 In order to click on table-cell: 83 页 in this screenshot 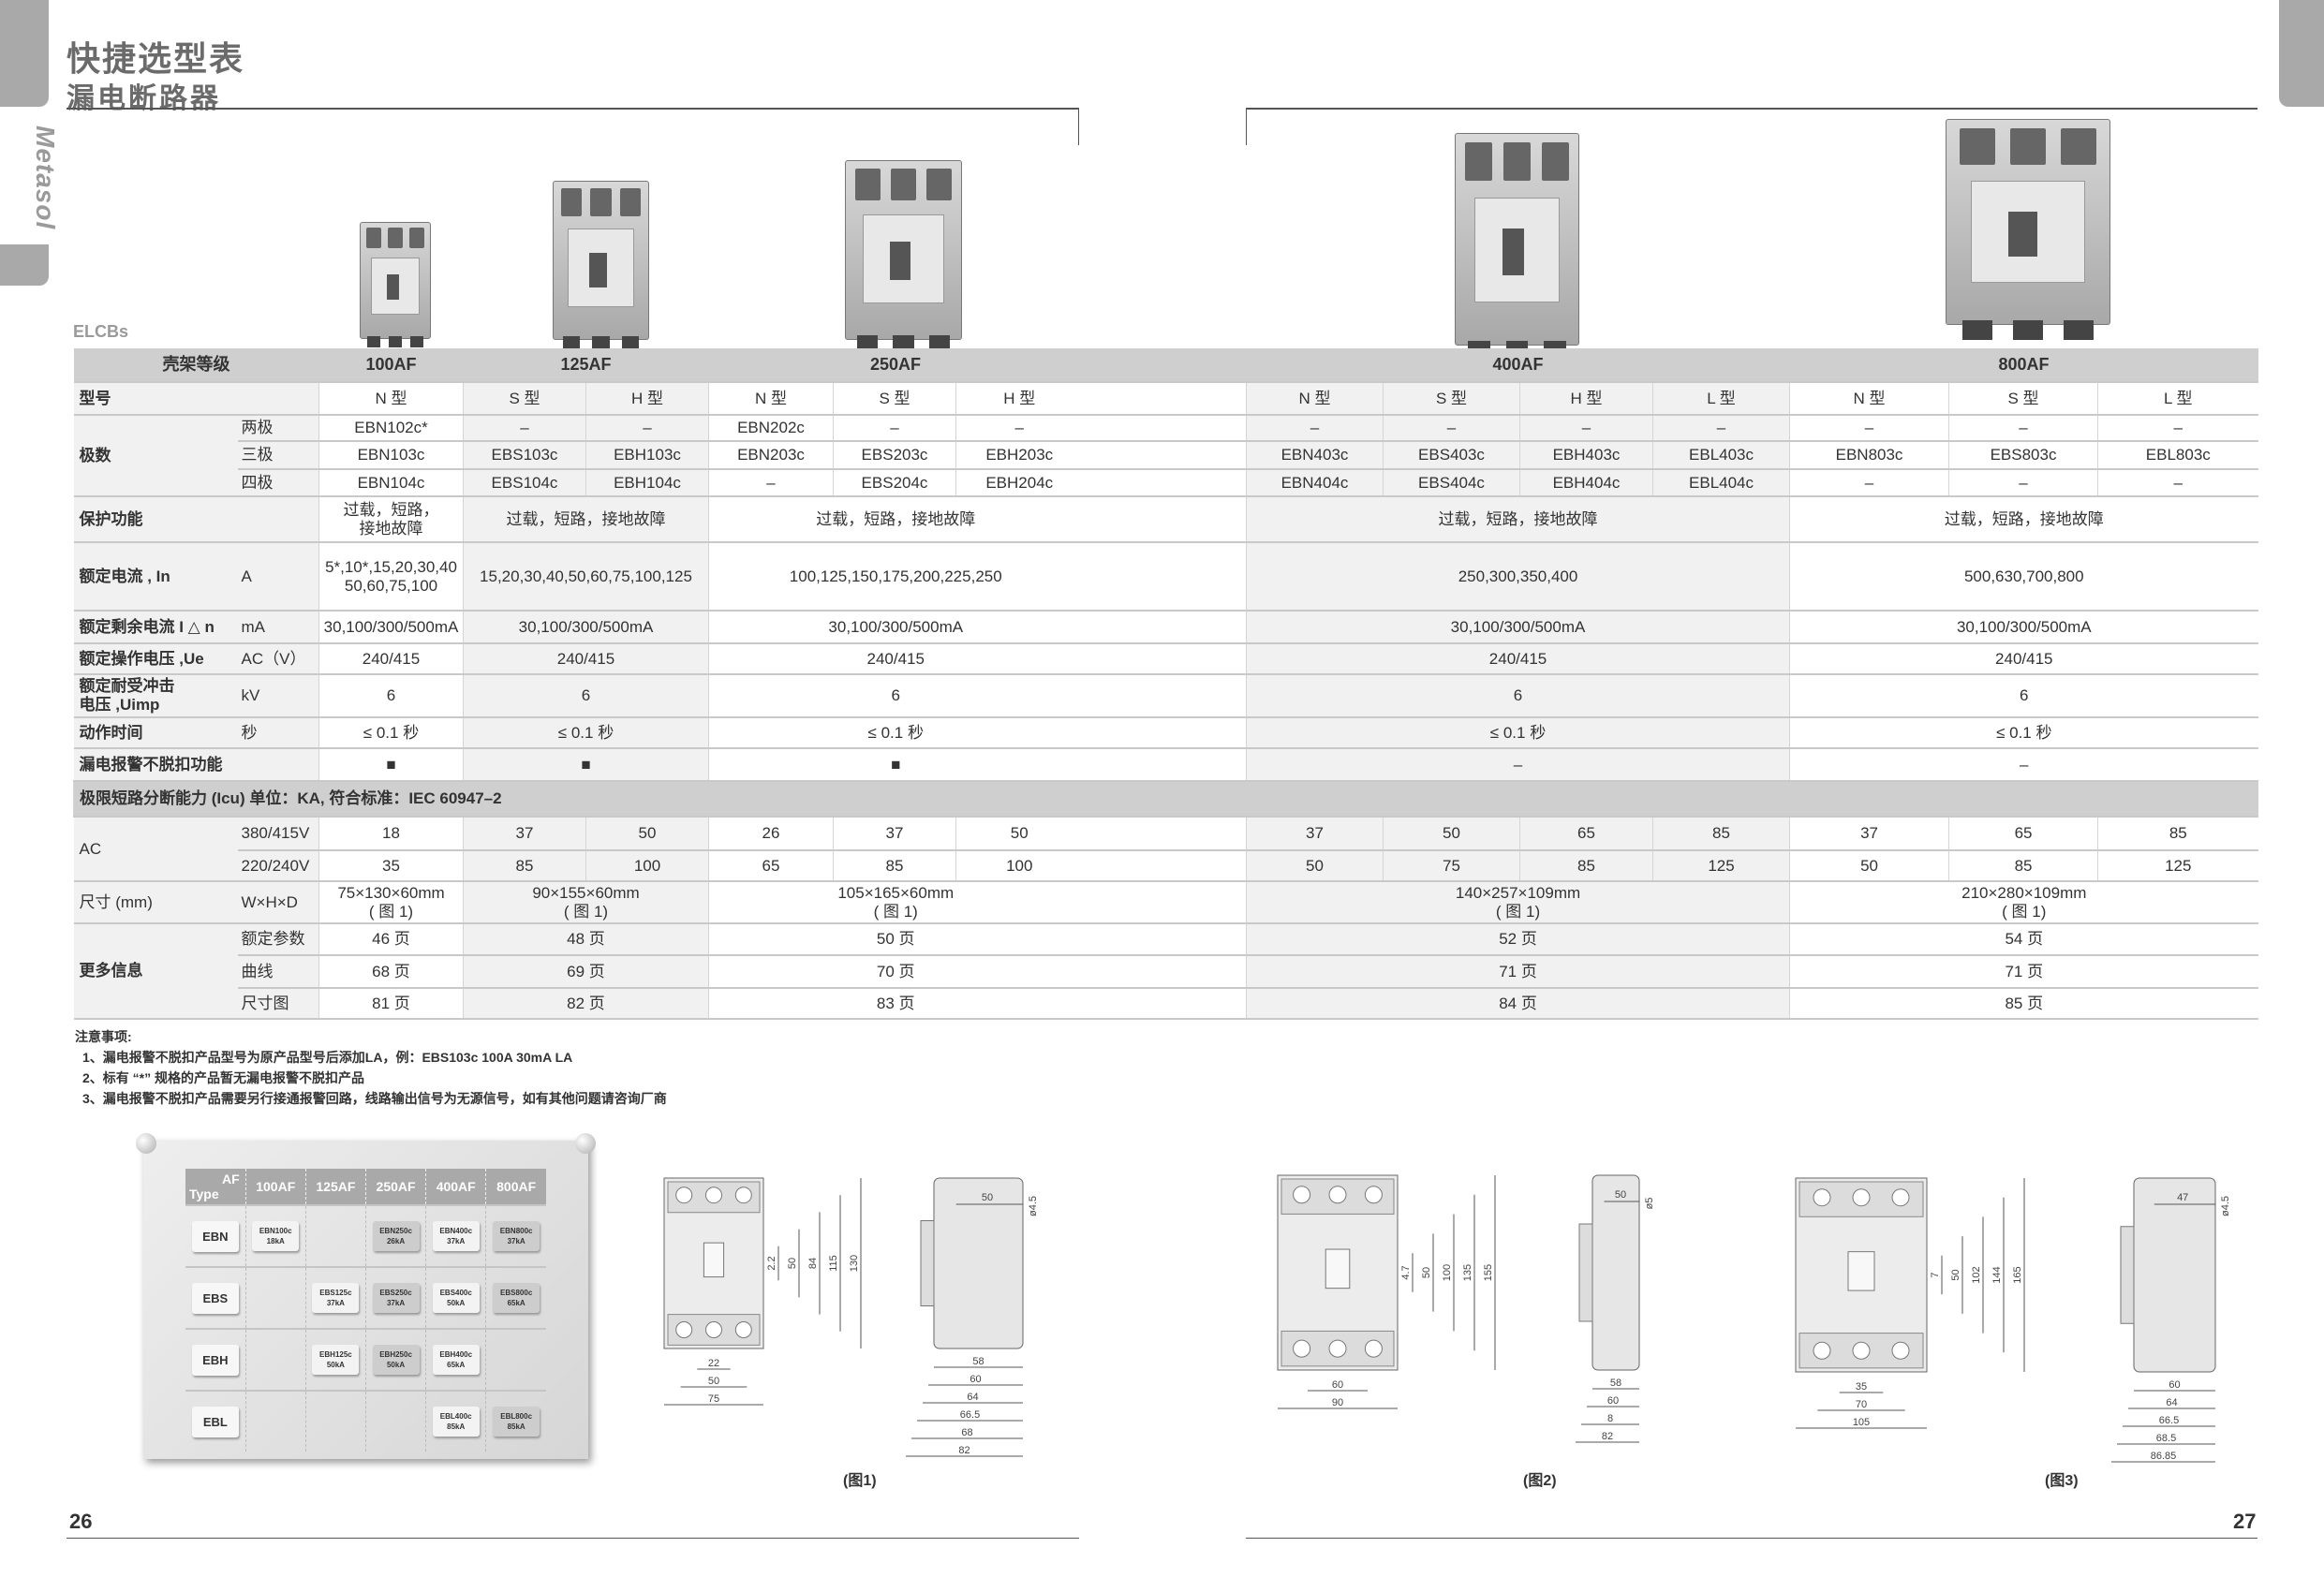, I will do `click(896, 1004)`.